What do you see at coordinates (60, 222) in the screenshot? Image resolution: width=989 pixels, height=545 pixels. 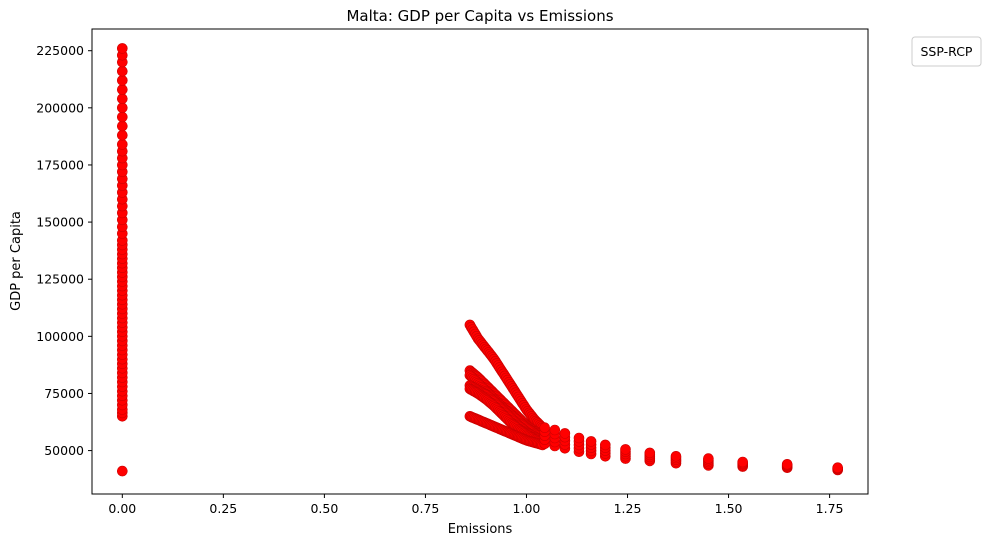 I see `y-tick-label: 150000` at bounding box center [60, 222].